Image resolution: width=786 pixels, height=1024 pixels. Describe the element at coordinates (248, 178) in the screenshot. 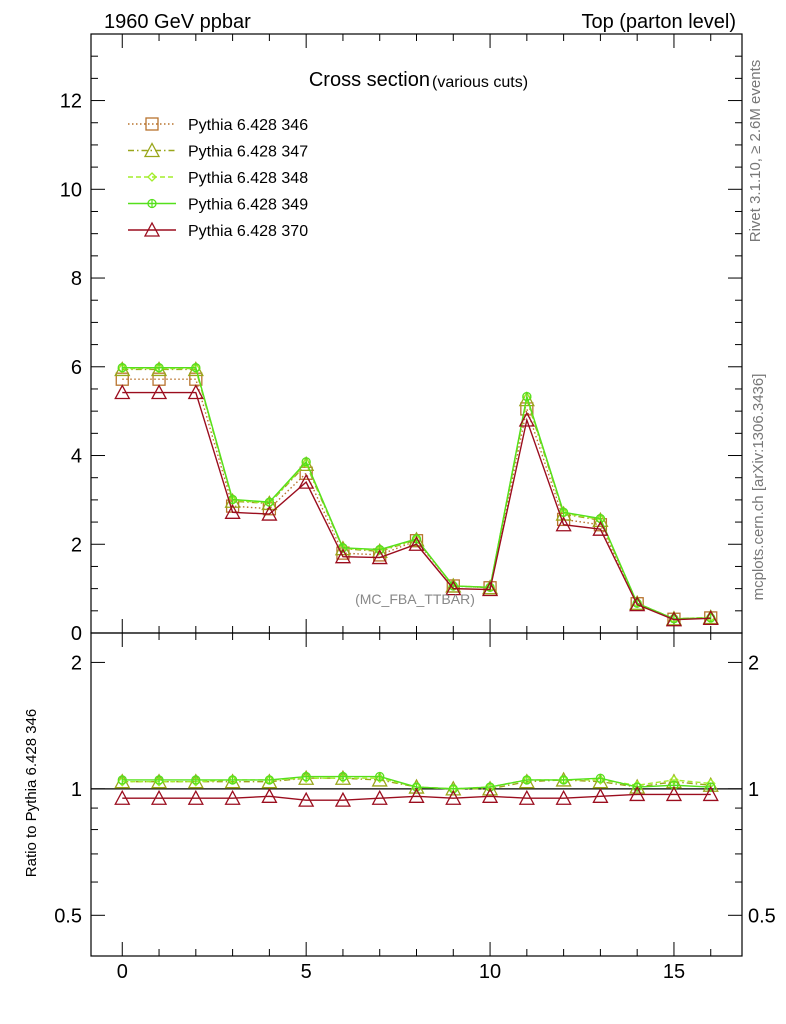

I see `legend-label: Pythia 6.428 348` at that location.